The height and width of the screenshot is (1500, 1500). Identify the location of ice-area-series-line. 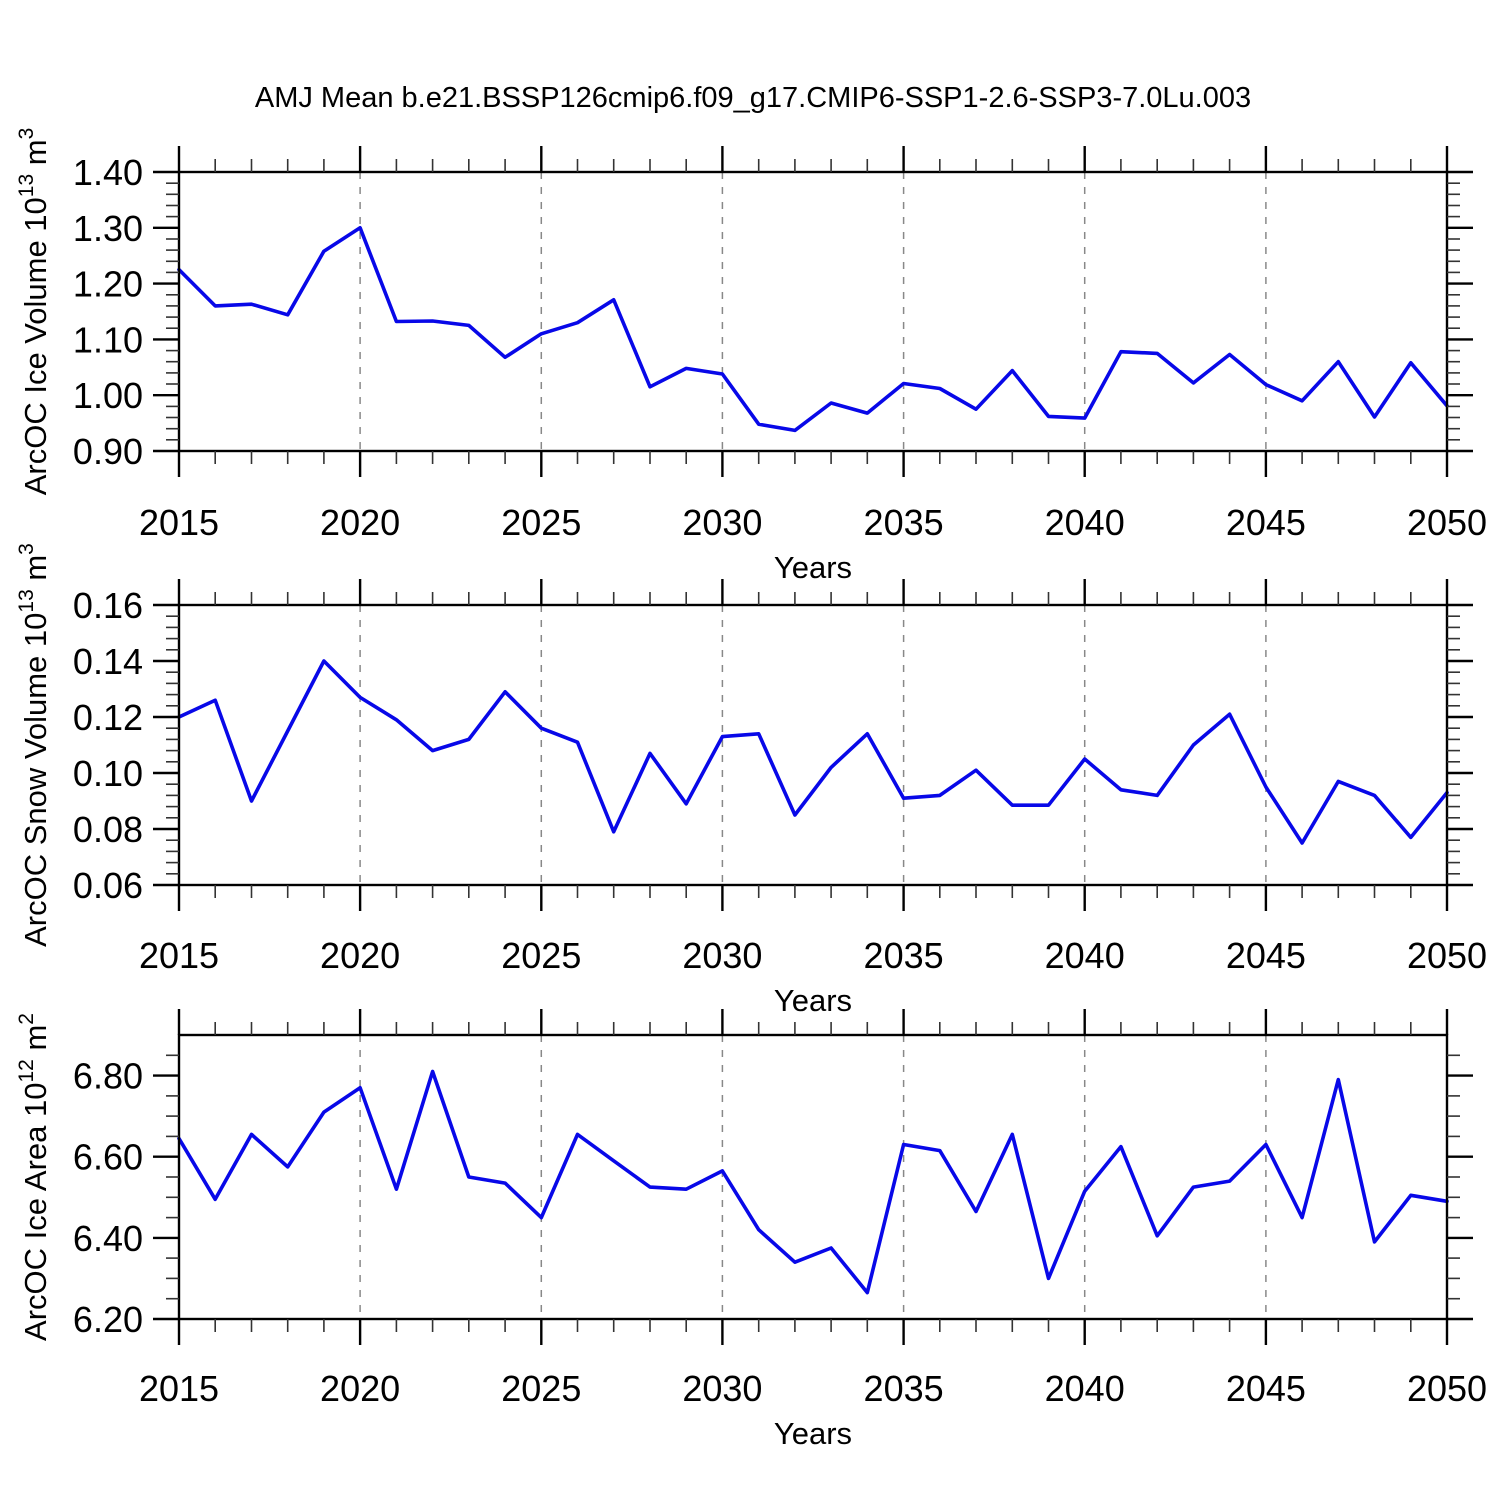
(813, 1182).